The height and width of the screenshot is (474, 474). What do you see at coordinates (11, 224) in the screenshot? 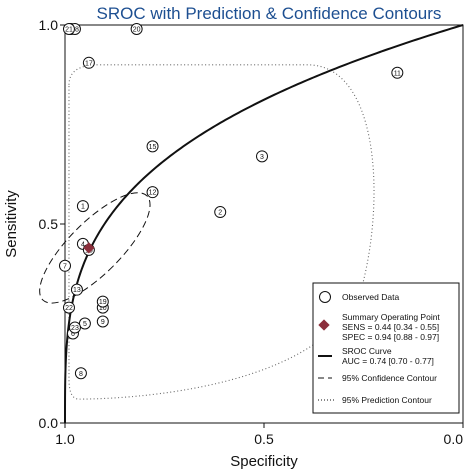
I see `y-axis-label: Sensitivity` at bounding box center [11, 224].